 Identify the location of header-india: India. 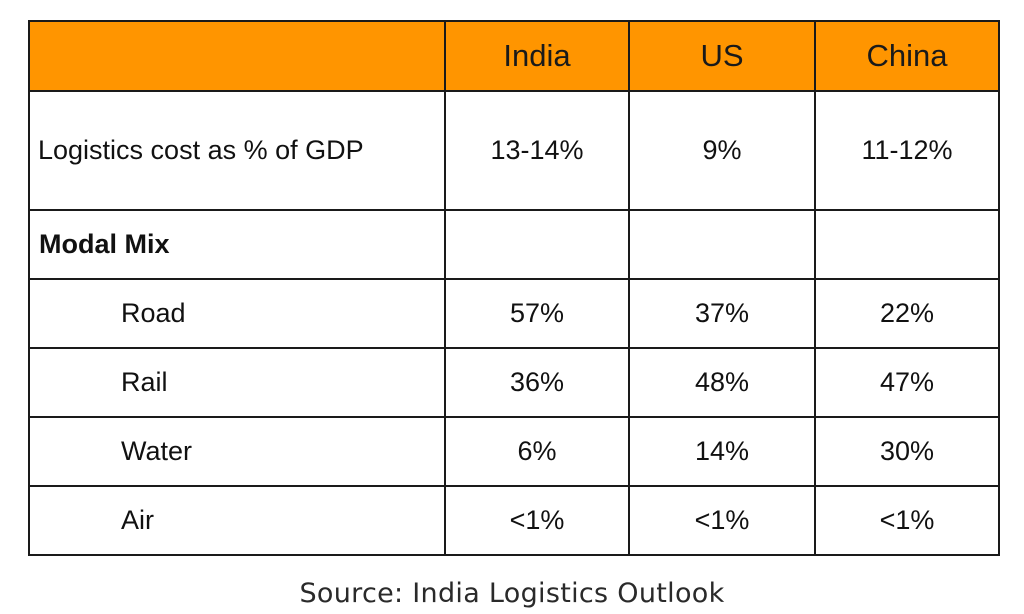
(537, 56).